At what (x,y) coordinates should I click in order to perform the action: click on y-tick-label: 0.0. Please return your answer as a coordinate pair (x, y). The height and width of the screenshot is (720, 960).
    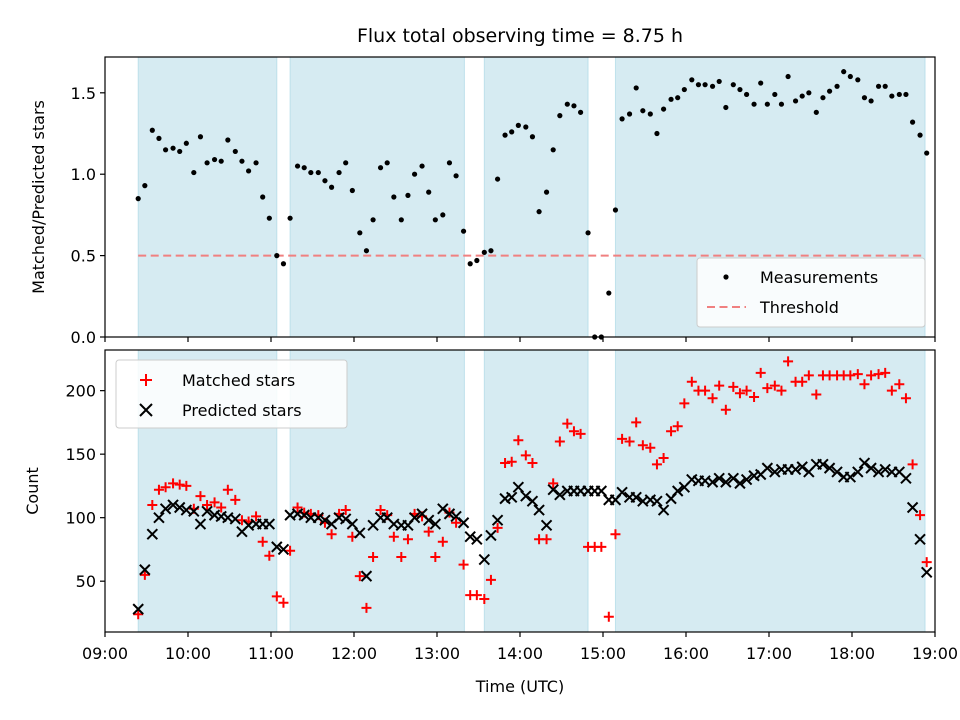
    Looking at the image, I should click on (83, 337).